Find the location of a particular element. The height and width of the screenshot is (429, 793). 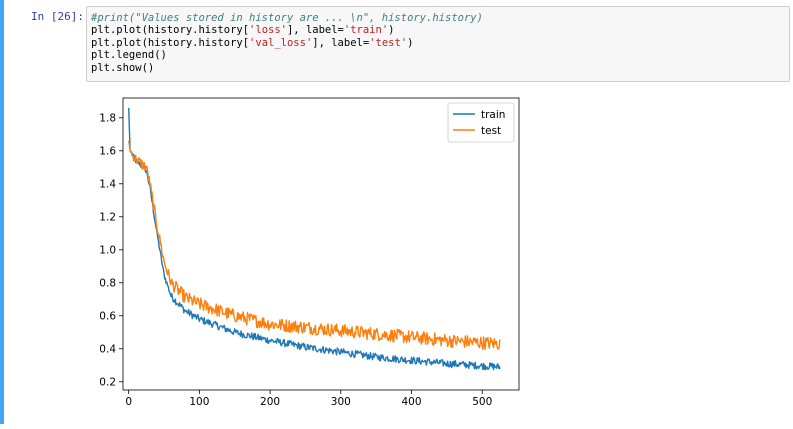

y-tick-label: 1.4 is located at coordinates (107, 185).